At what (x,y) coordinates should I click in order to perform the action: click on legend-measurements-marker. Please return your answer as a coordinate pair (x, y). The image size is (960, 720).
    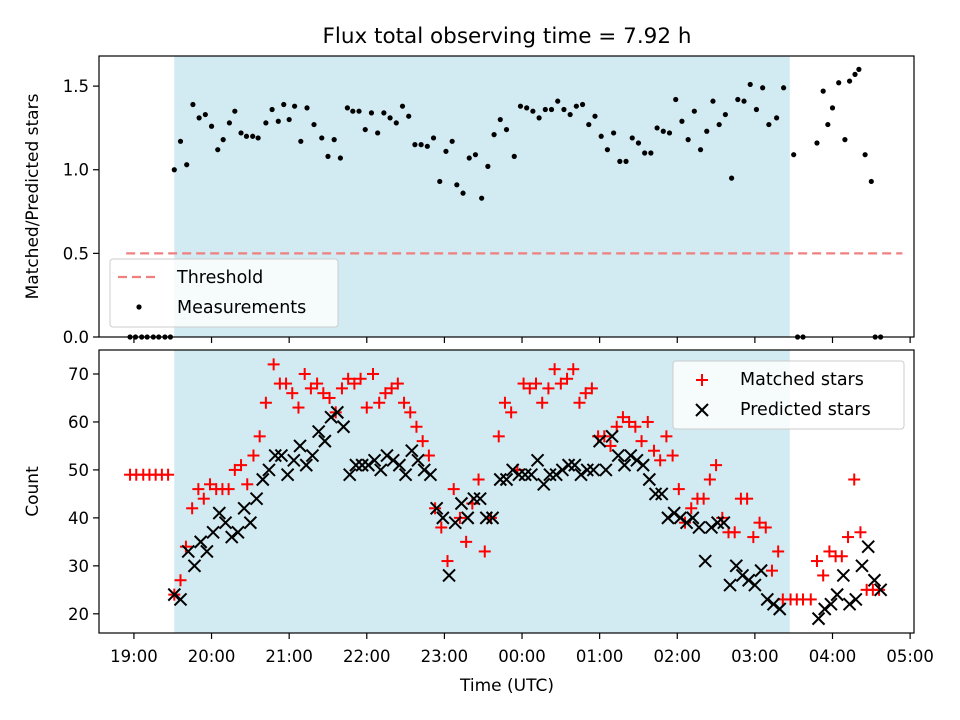
    Looking at the image, I should click on (139, 307).